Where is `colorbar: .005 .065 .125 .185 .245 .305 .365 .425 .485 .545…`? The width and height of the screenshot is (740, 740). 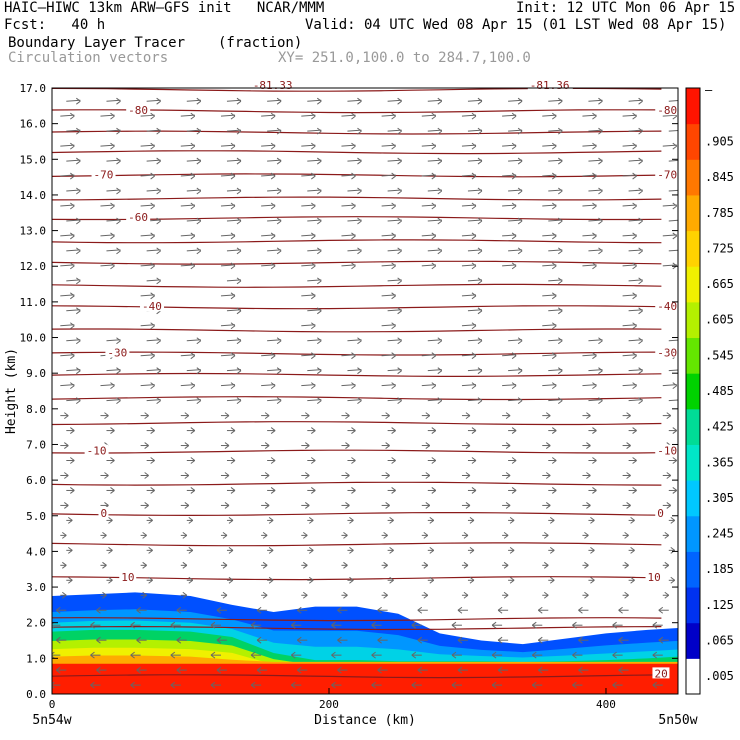
colorbar: .005 .065 .125 .185 .245 .305 .365 .425 .485 .545… is located at coordinates (709, 389).